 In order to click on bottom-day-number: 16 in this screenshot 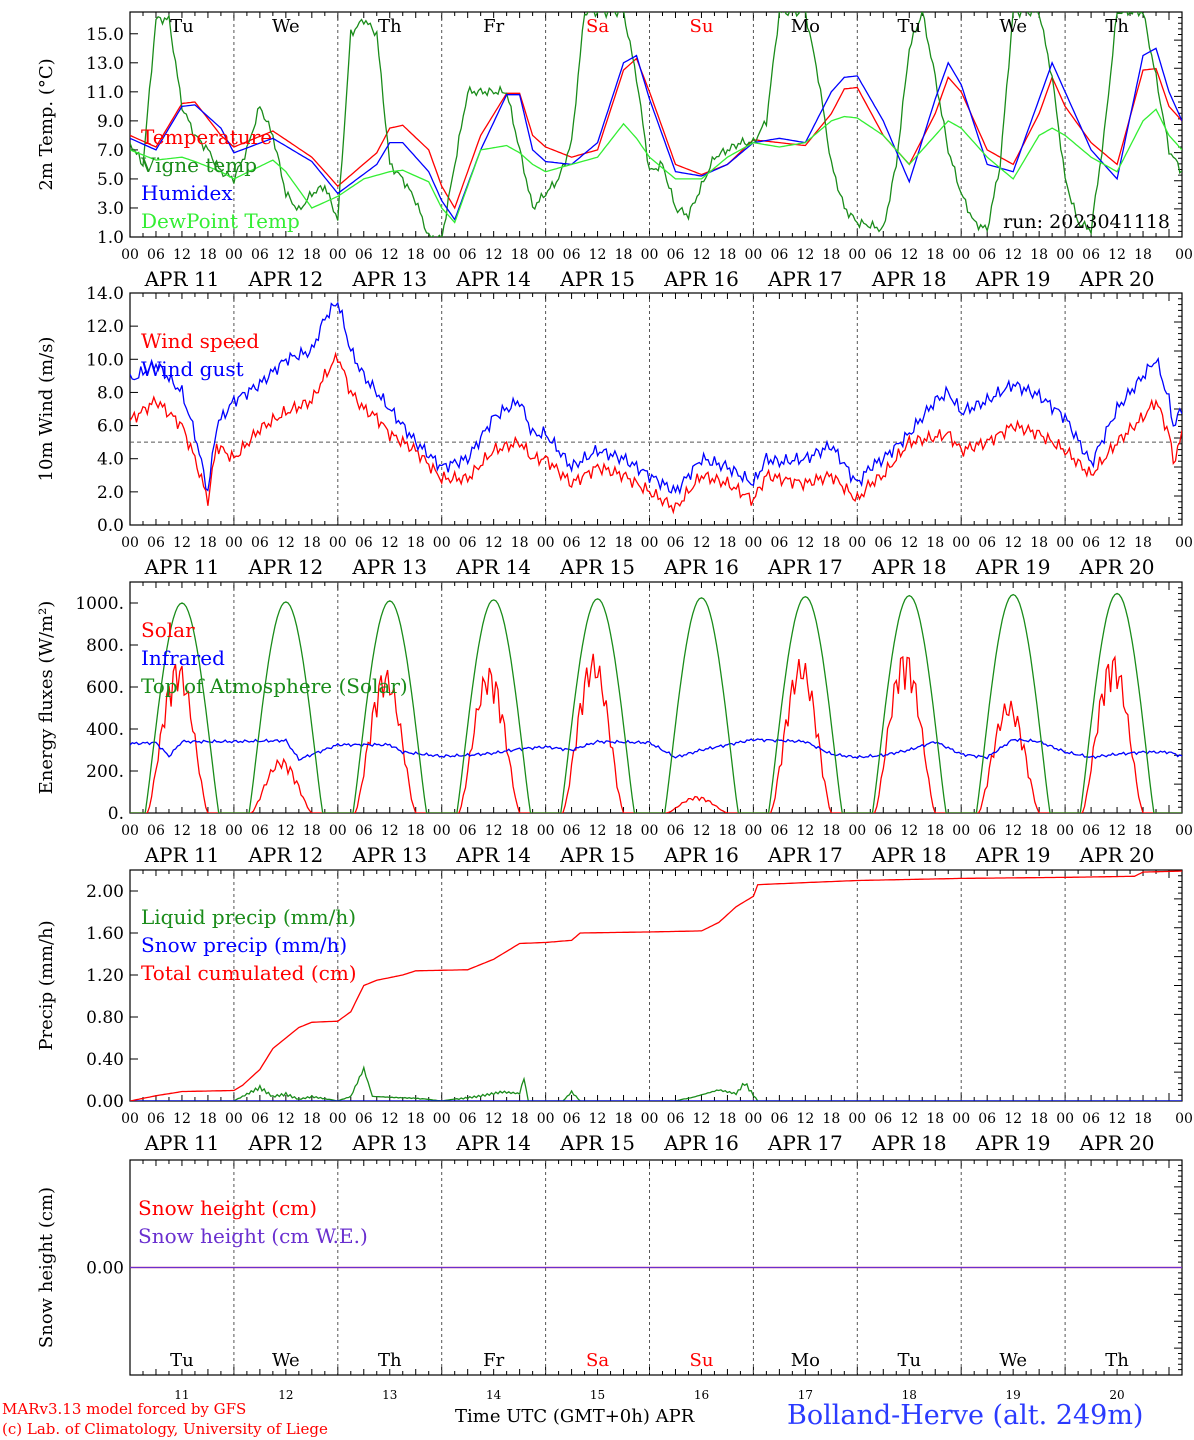, I will do `click(701, 1395)`.